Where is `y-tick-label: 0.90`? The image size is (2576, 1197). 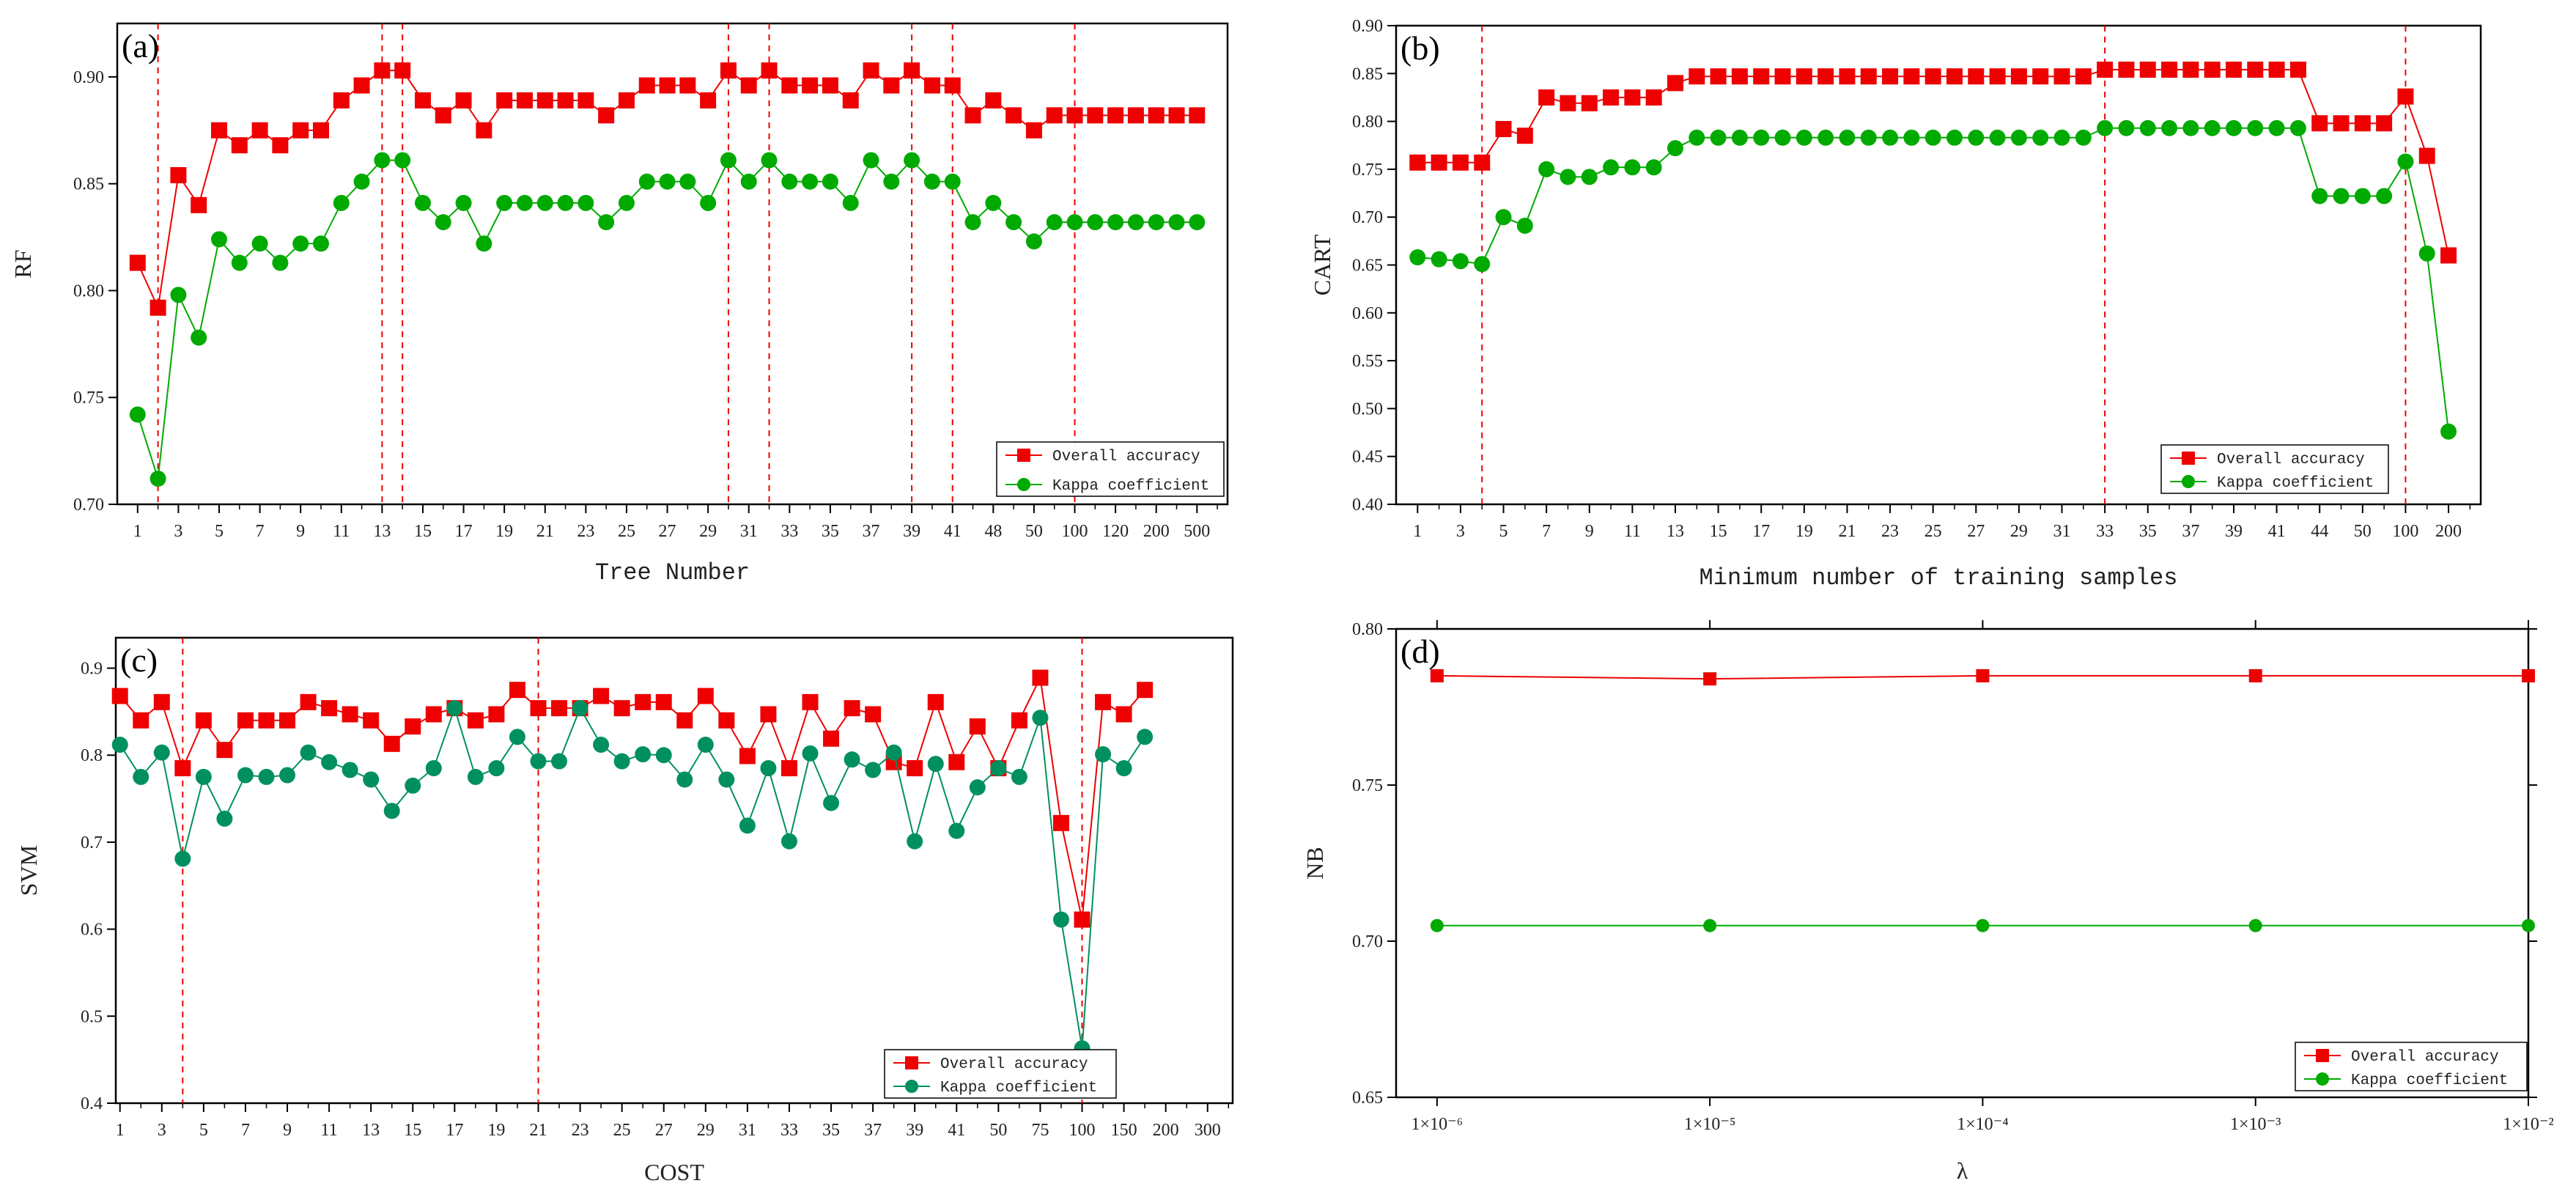
y-tick-label: 0.90 is located at coordinates (1367, 26).